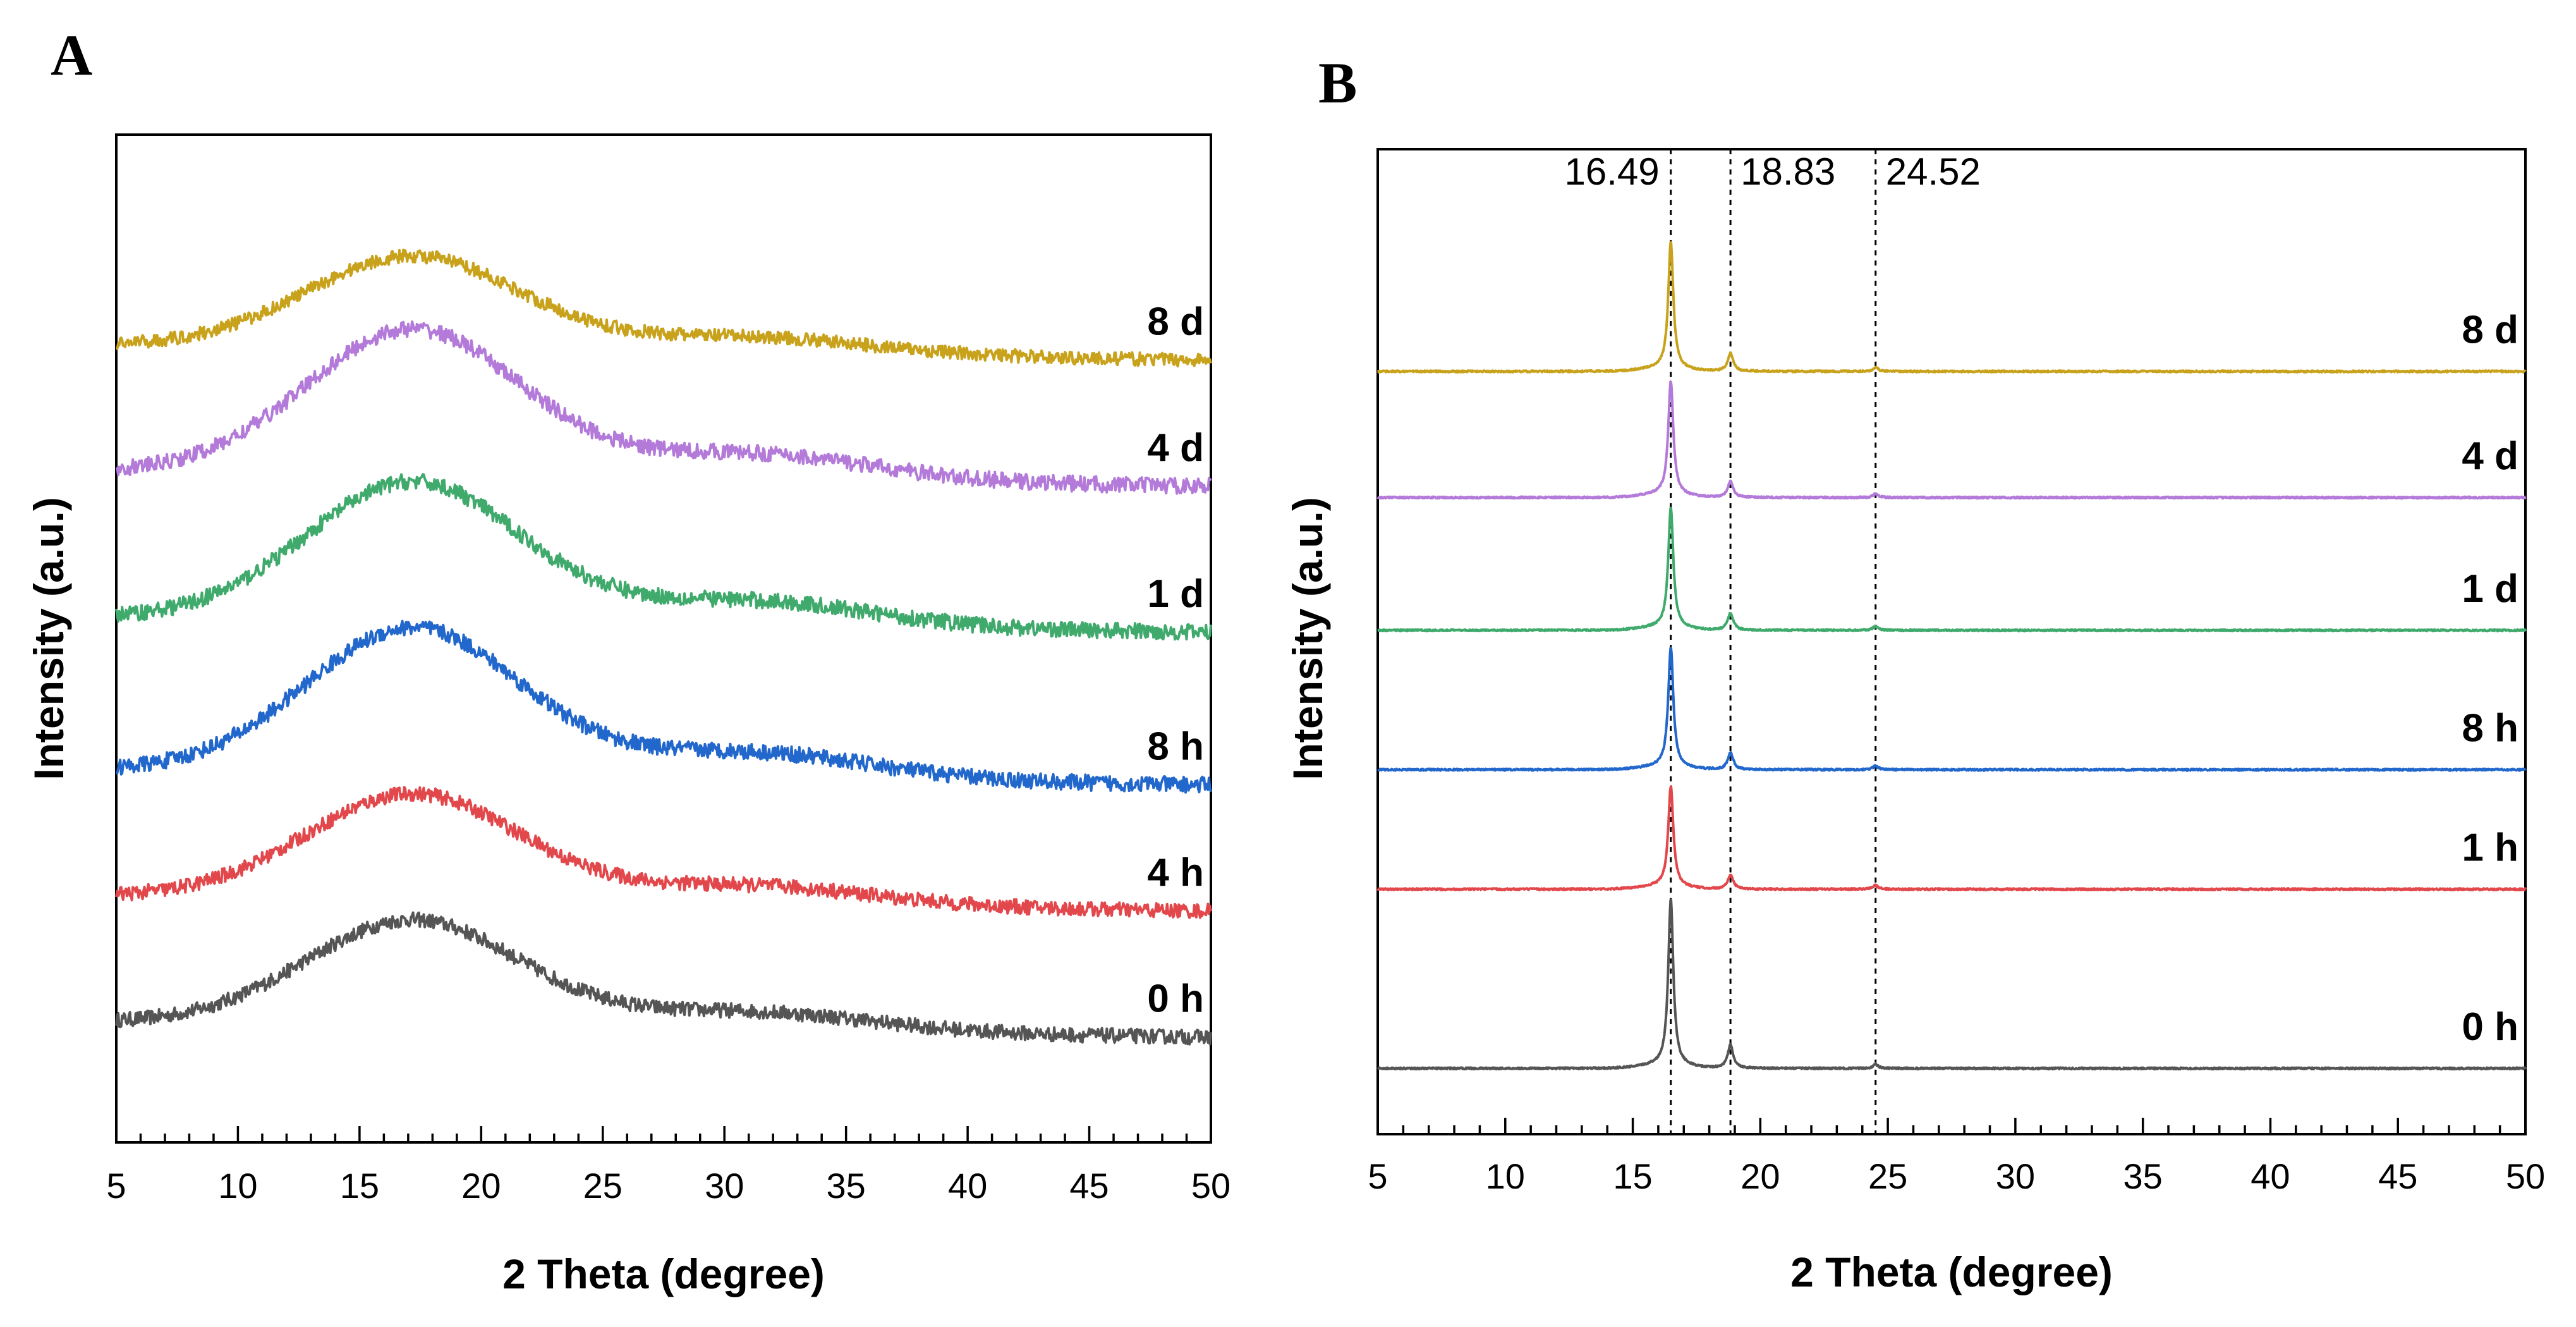 This screenshot has height=1327, width=2576. What do you see at coordinates (48, 638) in the screenshot?
I see `panel-a-y-axis-title: Intensity (a.u.)` at bounding box center [48, 638].